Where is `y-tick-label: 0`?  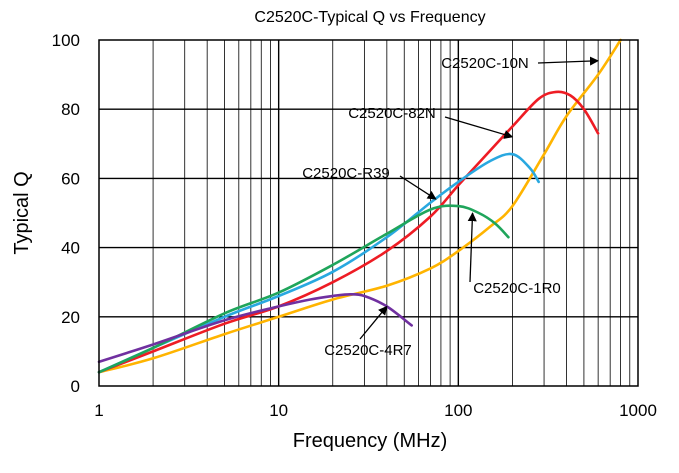
y-tick-label: 0 is located at coordinates (75, 386).